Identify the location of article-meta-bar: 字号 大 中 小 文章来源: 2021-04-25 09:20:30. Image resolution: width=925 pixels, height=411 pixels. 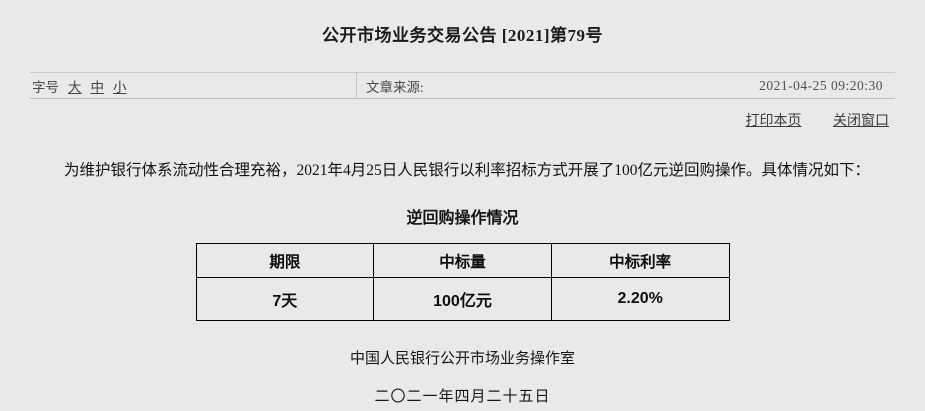
(462, 85).